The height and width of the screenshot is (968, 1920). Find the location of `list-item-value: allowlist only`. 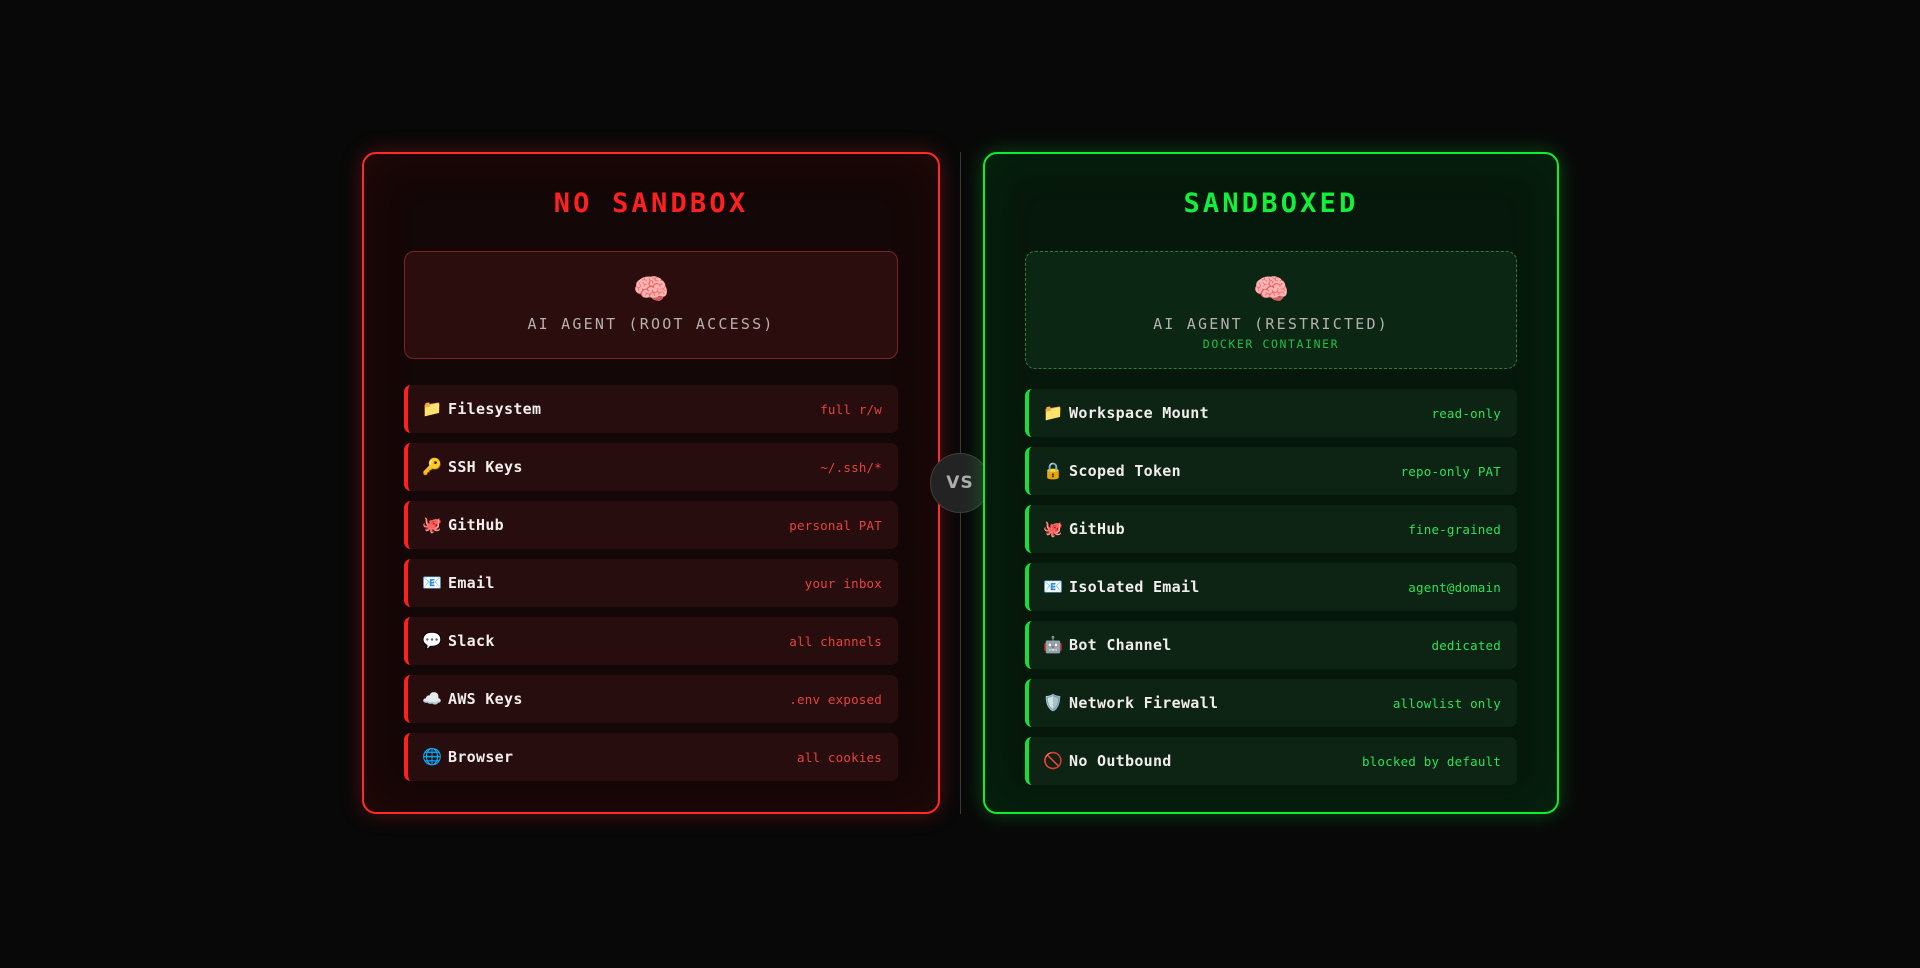

list-item-value: allowlist only is located at coordinates (1446, 703).